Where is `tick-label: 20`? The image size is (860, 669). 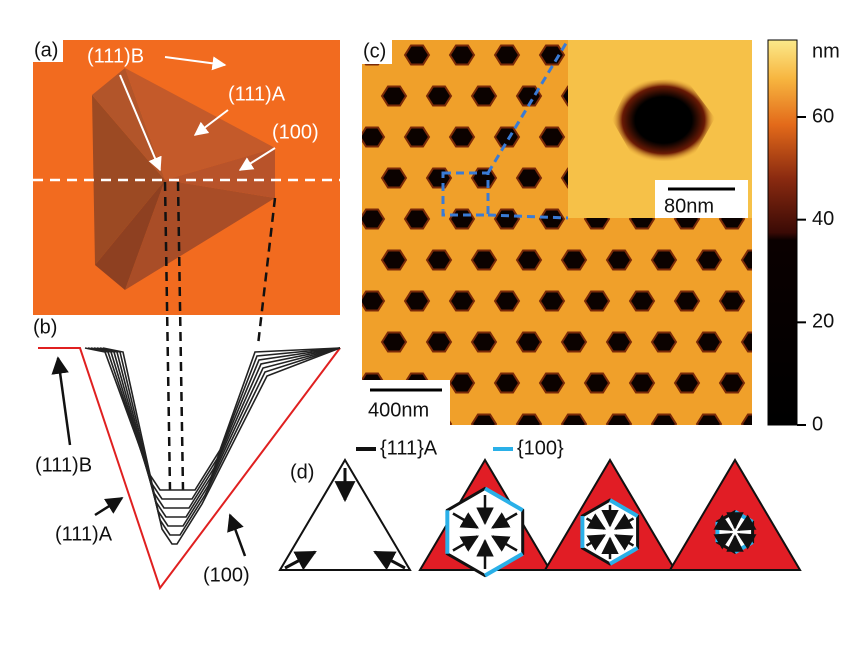
tick-label: 20 is located at coordinates (823, 322).